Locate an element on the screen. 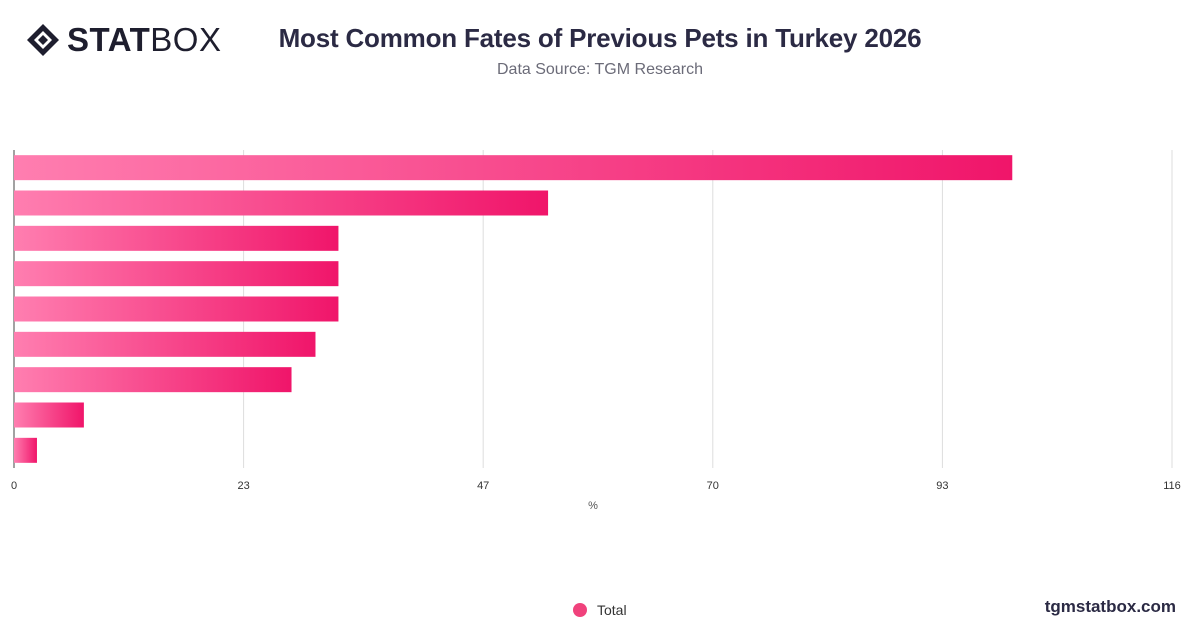 The image size is (1200, 628). brand-name-light: BOX is located at coordinates (186, 39).